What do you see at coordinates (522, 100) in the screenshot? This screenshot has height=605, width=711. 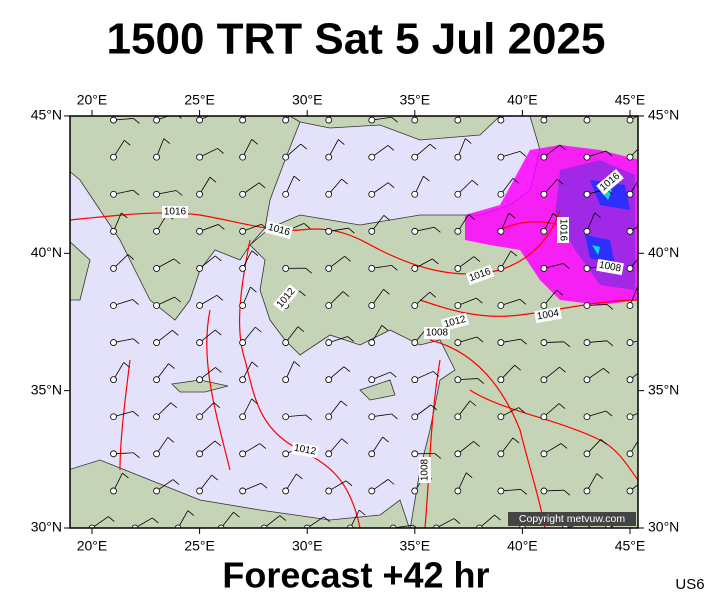 I see `lon-label: 40°E` at bounding box center [522, 100].